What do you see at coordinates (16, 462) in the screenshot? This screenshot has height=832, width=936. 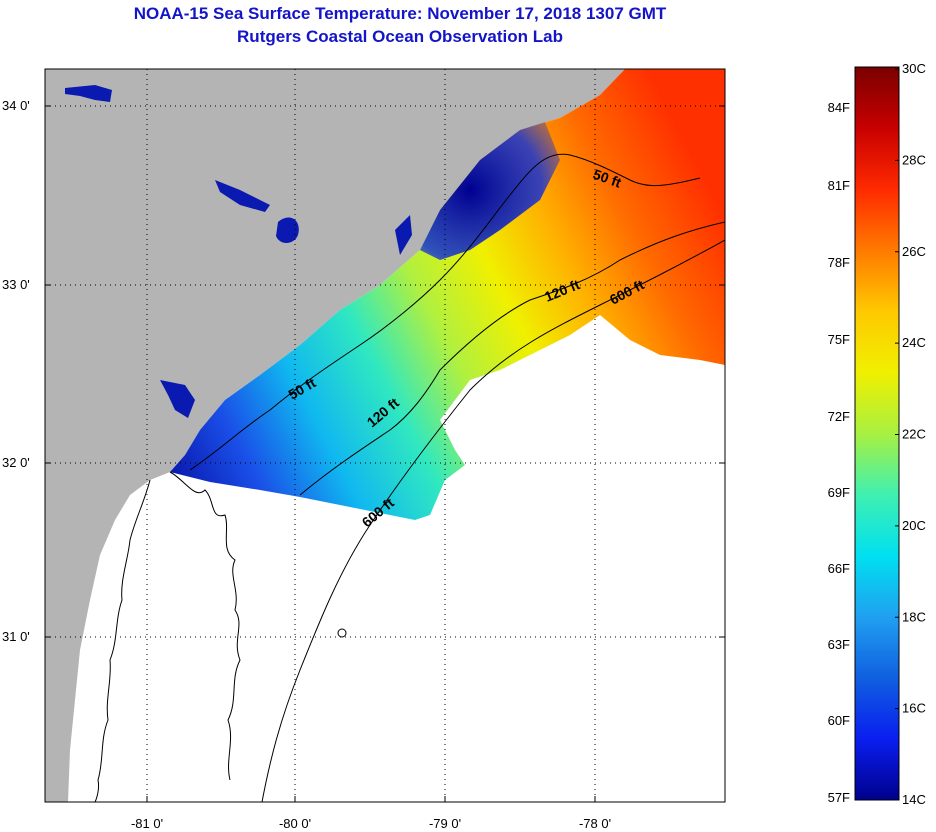 I see `lat-label: 32 0'` at bounding box center [16, 462].